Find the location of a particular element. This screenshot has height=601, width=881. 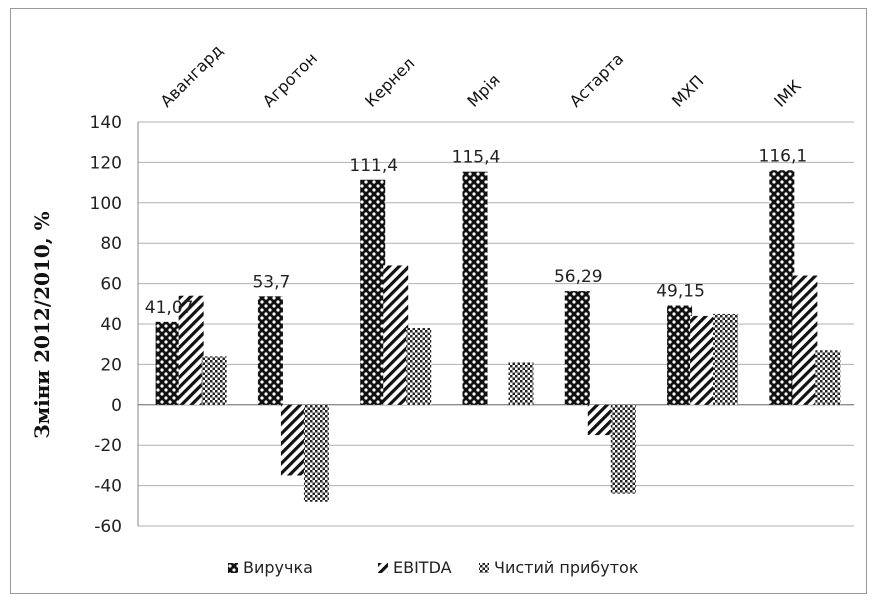

y-tick-label: 40 is located at coordinates (111, 325).